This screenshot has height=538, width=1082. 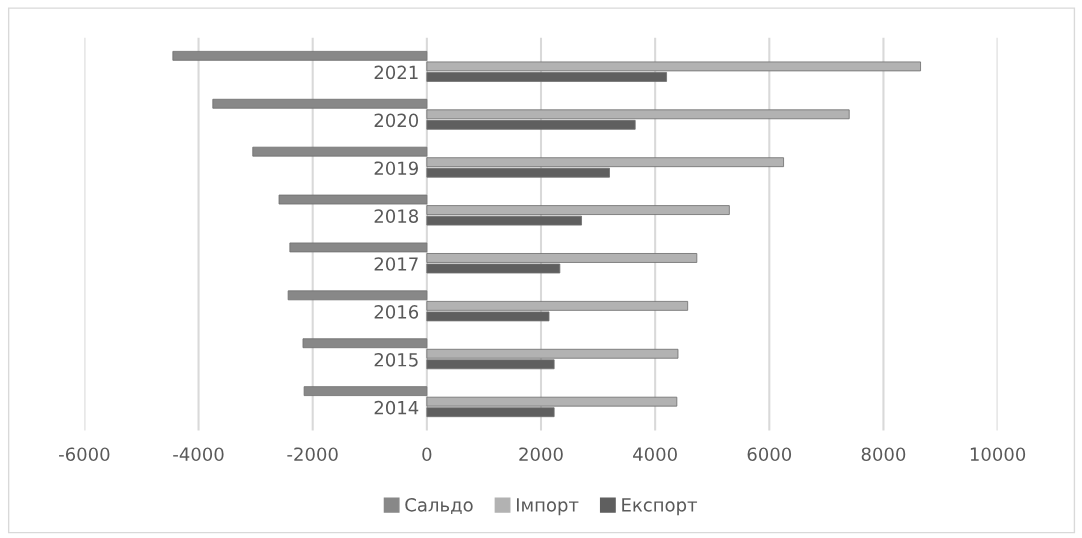 I want to click on y-tick-label: 2015, so click(x=396, y=359).